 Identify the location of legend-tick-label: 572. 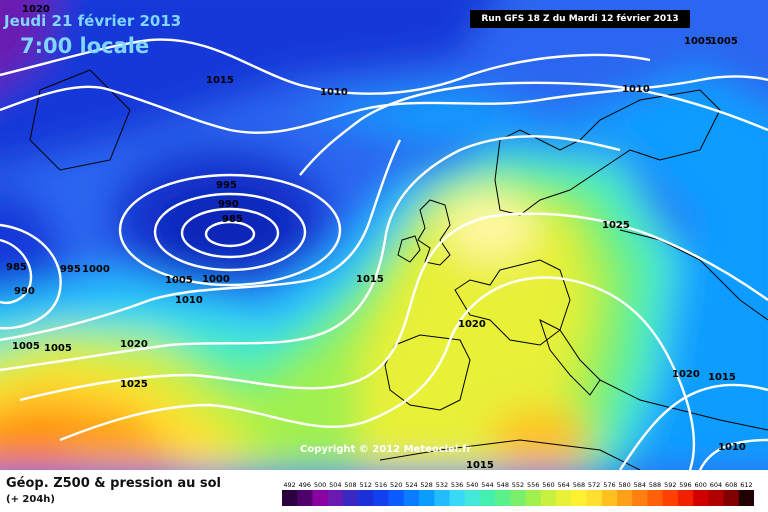
(594, 485).